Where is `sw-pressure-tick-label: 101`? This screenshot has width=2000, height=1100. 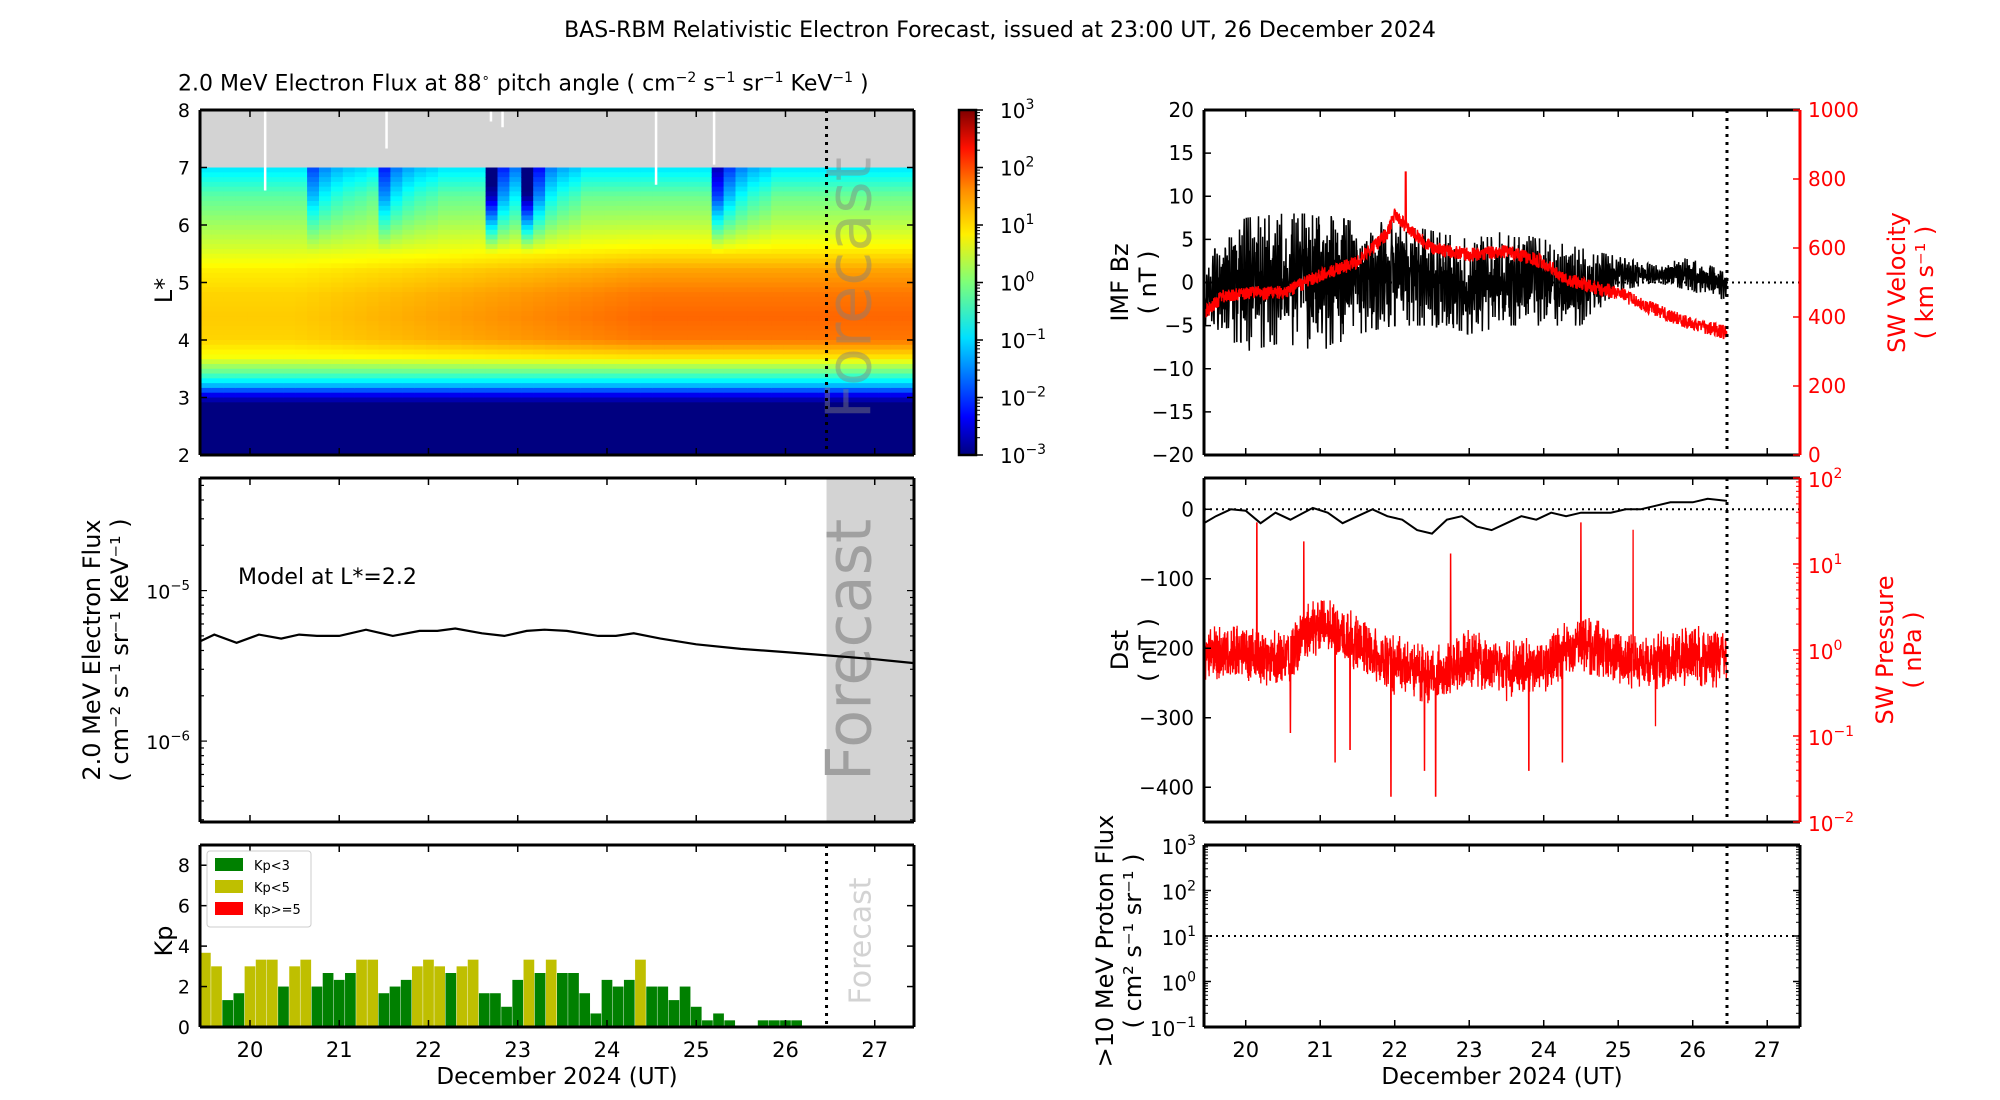
sw-pressure-tick-label: 101 is located at coordinates (1825, 565).